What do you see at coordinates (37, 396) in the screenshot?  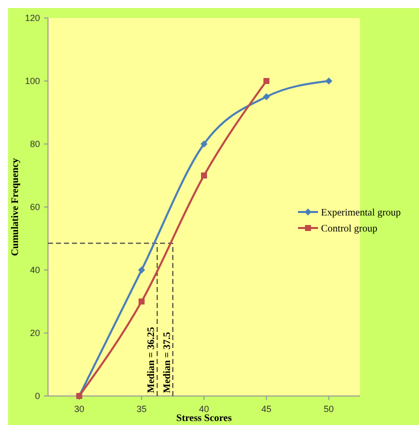 I see `y-tick-label: 0` at bounding box center [37, 396].